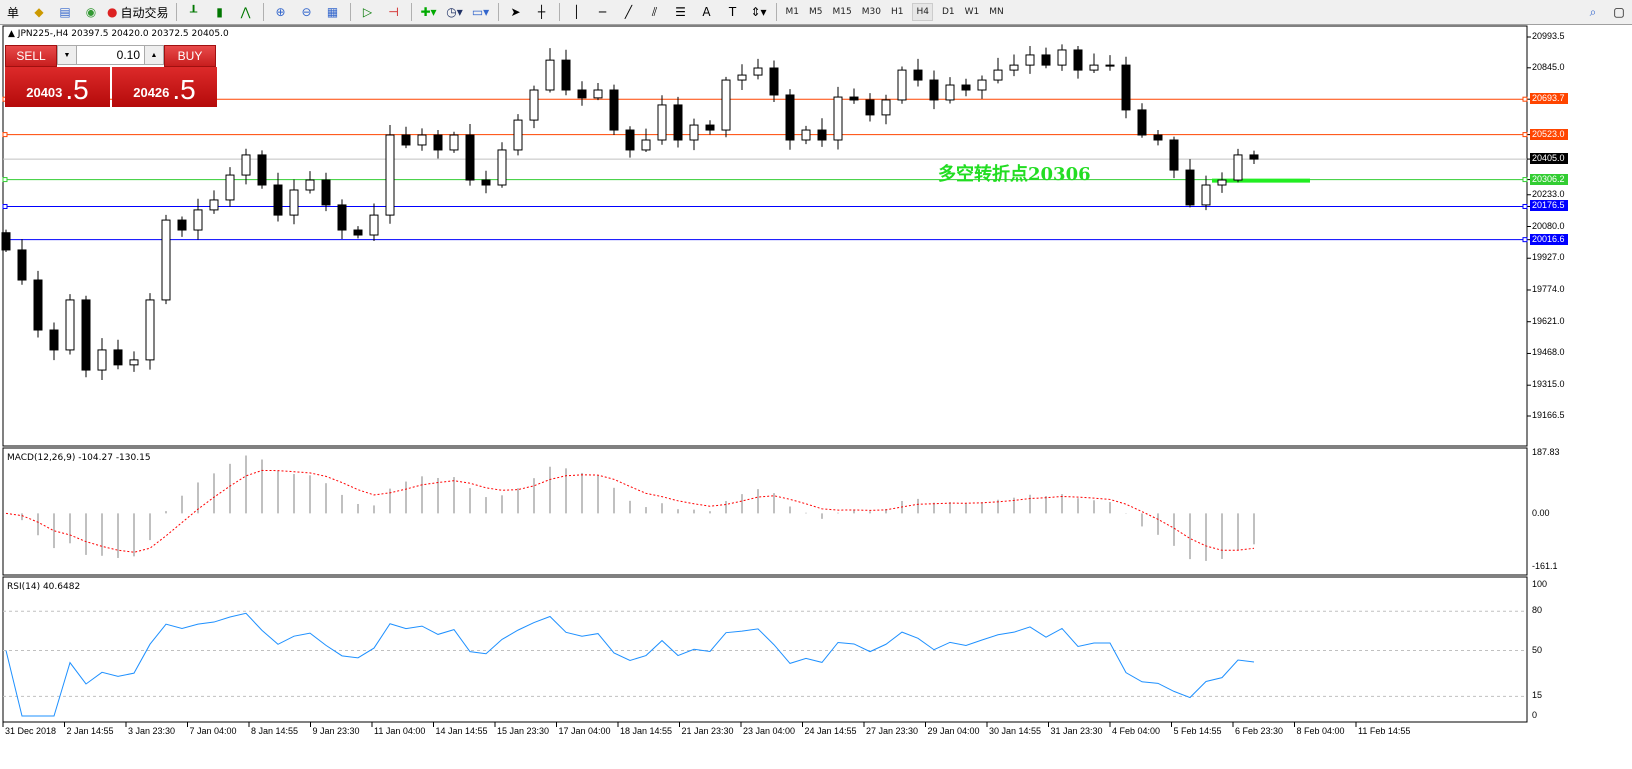 The image size is (1632, 769). I want to click on timeframe-m1: M1, so click(792, 12).